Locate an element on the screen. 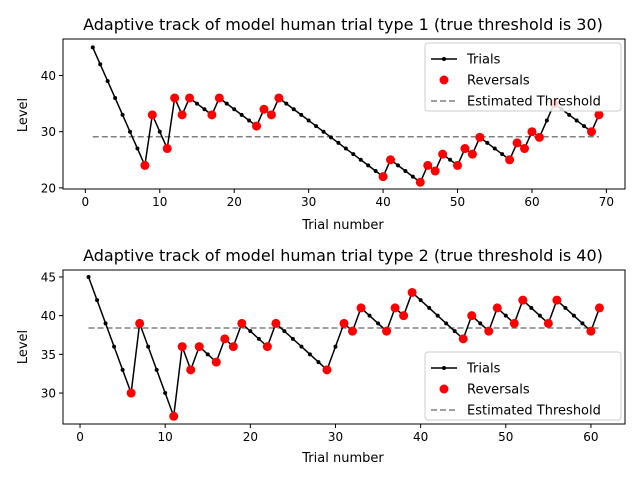 Image resolution: width=640 pixels, height=480 pixels. x-tick-label: 50 is located at coordinates (505, 437).